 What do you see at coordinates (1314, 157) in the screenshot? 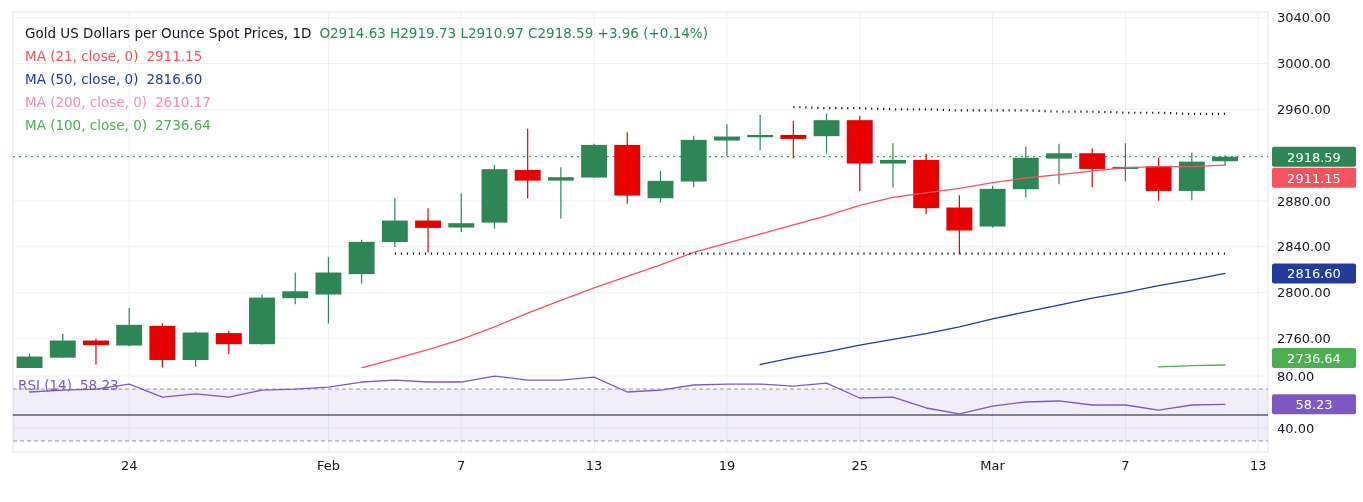
I see `ref-line-label: 2918.59` at bounding box center [1314, 157].